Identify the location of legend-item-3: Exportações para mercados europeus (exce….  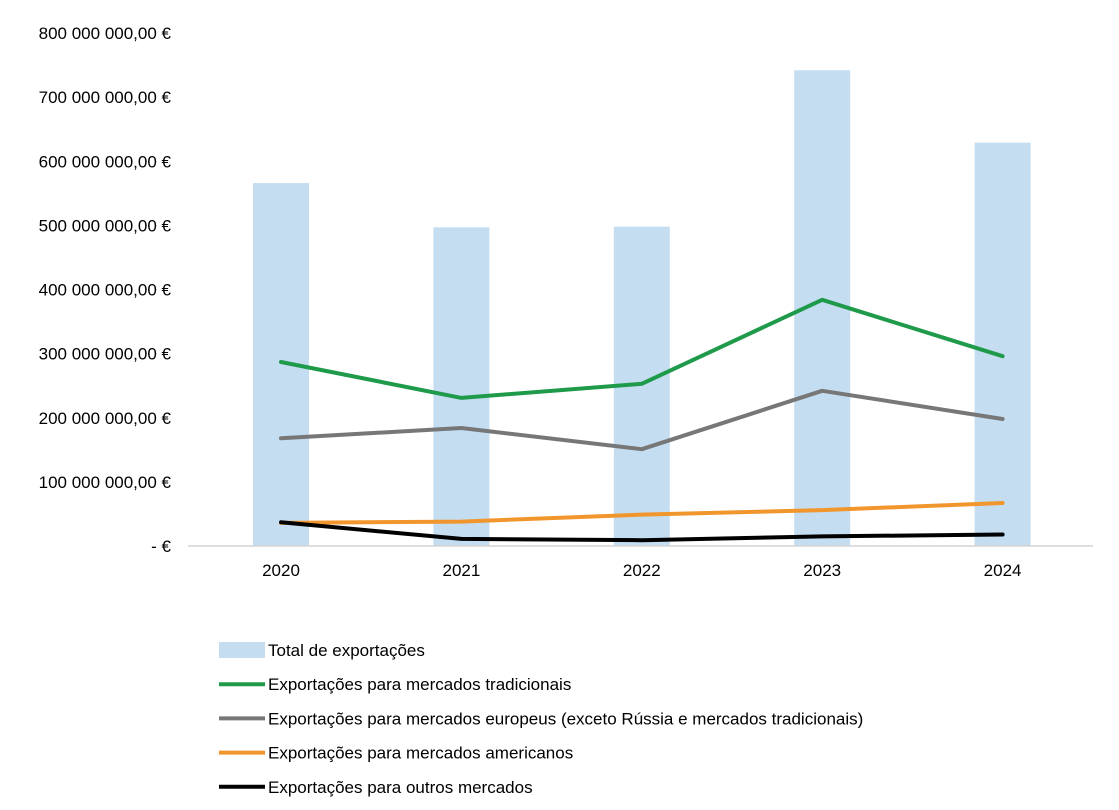
(541, 718).